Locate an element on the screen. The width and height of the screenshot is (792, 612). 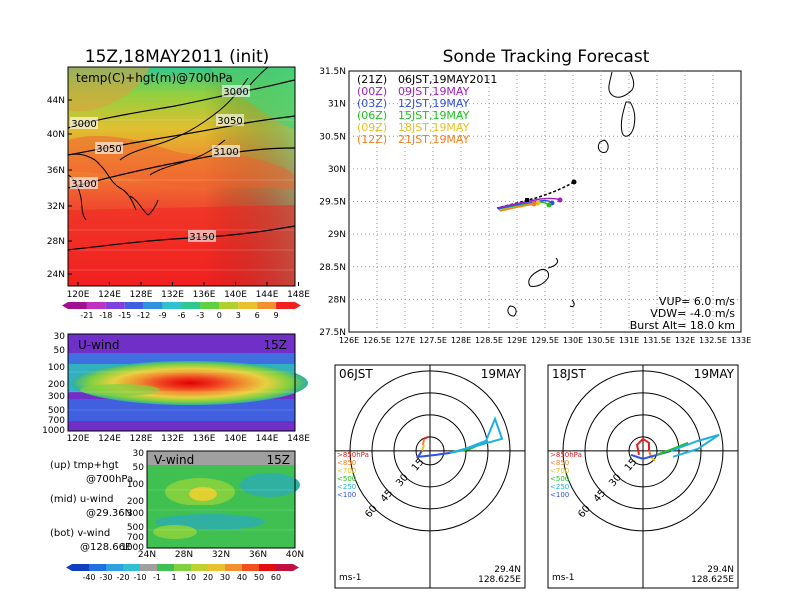
lon-tick-label: 144E is located at coordinates (267, 295).